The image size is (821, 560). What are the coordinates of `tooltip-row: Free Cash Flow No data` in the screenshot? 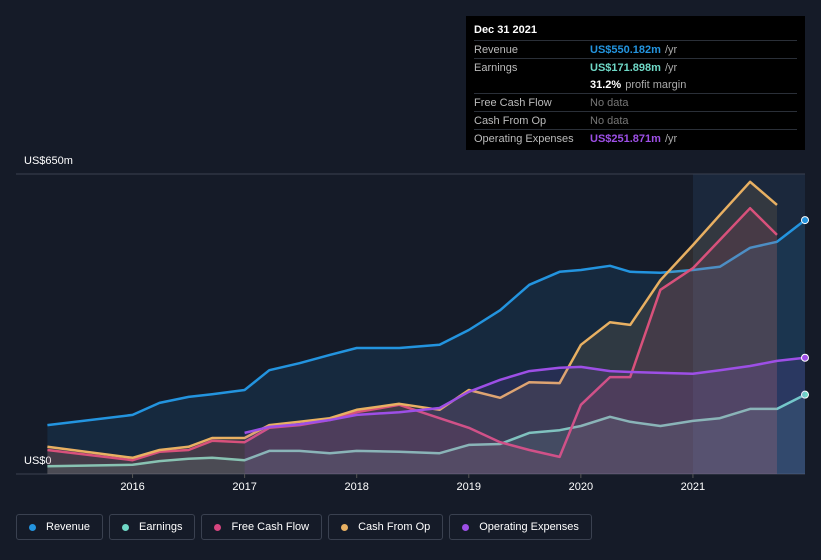 It's located at (635, 102).